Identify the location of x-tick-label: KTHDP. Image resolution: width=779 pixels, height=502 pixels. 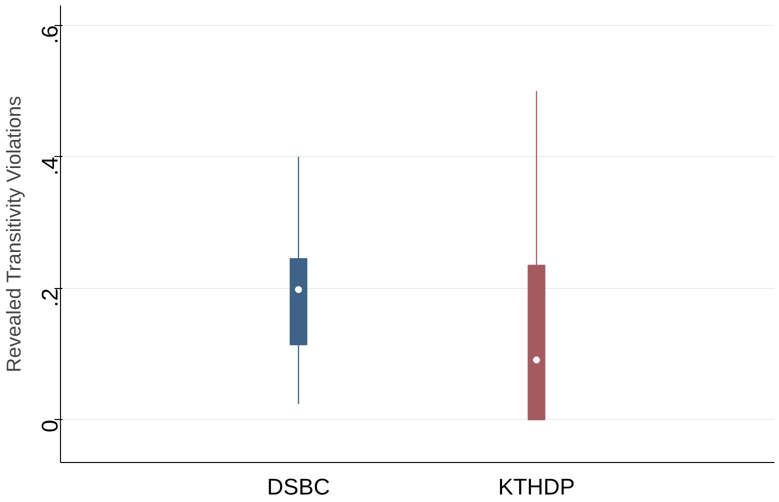
(536, 487).